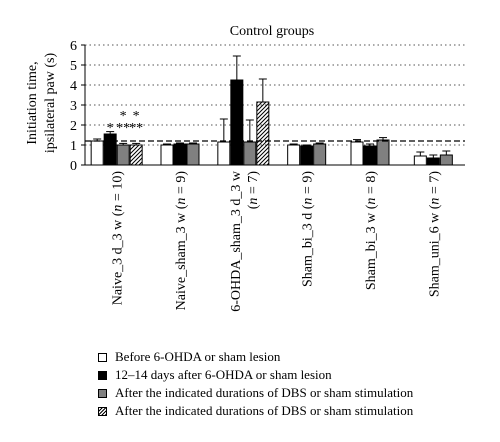 The width and height of the screenshot is (500, 442). Describe the element at coordinates (73, 86) in the screenshot. I see `y-tick-label: 4` at that location.